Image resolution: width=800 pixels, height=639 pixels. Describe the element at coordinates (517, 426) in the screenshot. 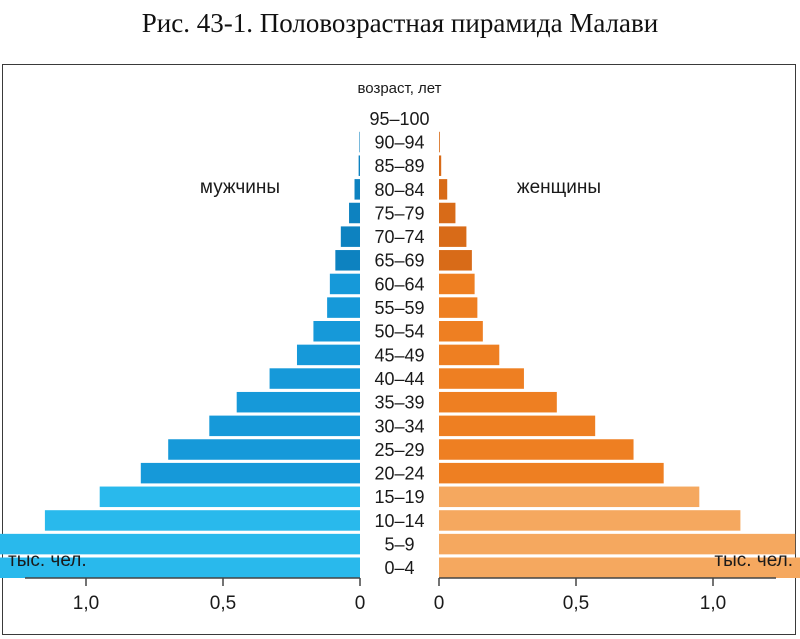

I see `female-bar-30–34` at that location.